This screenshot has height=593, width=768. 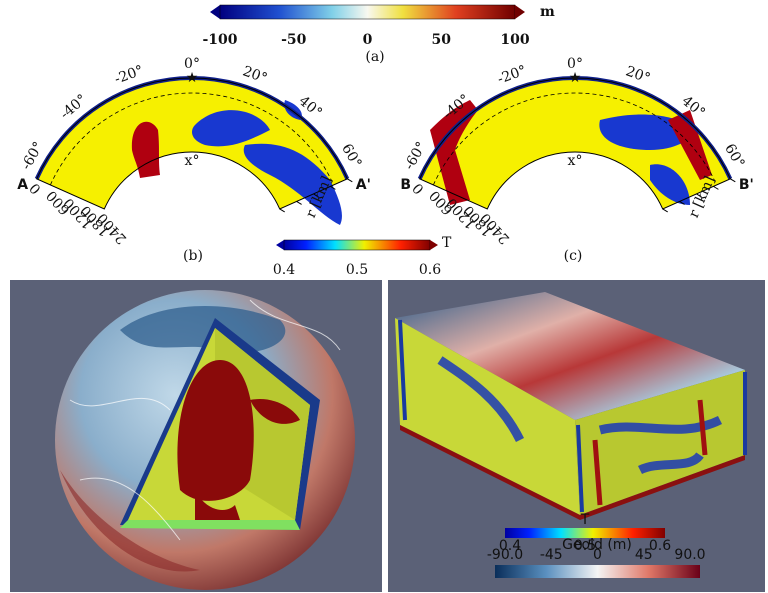 I want to click on colorbar-tick-label: 50, so click(x=442, y=40).